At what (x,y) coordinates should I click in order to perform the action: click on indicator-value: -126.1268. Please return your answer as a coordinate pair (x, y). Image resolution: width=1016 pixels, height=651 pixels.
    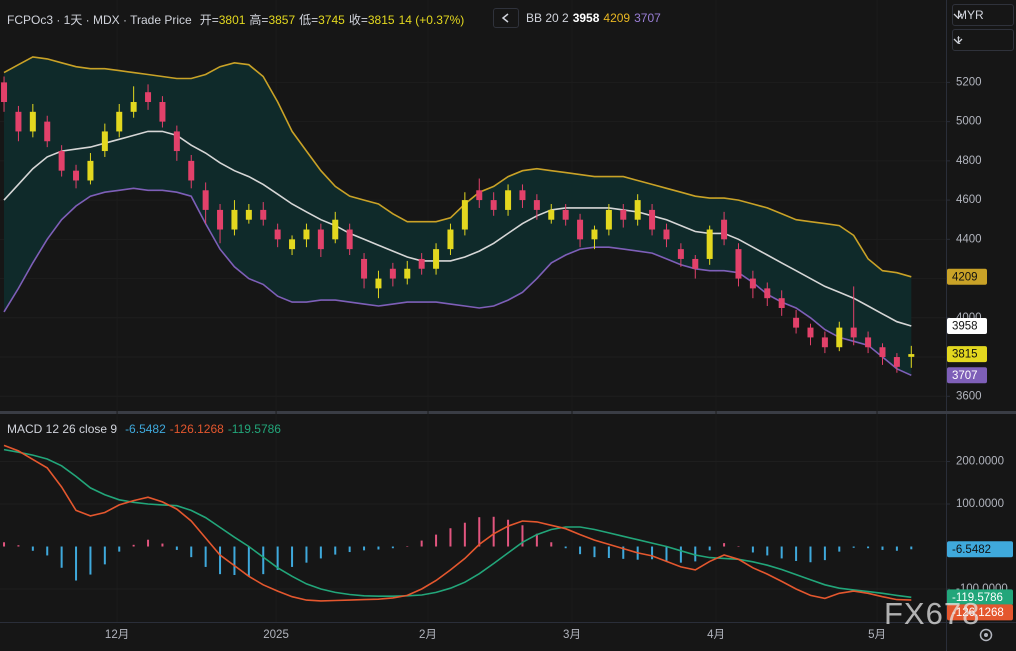
    Looking at the image, I should click on (197, 429).